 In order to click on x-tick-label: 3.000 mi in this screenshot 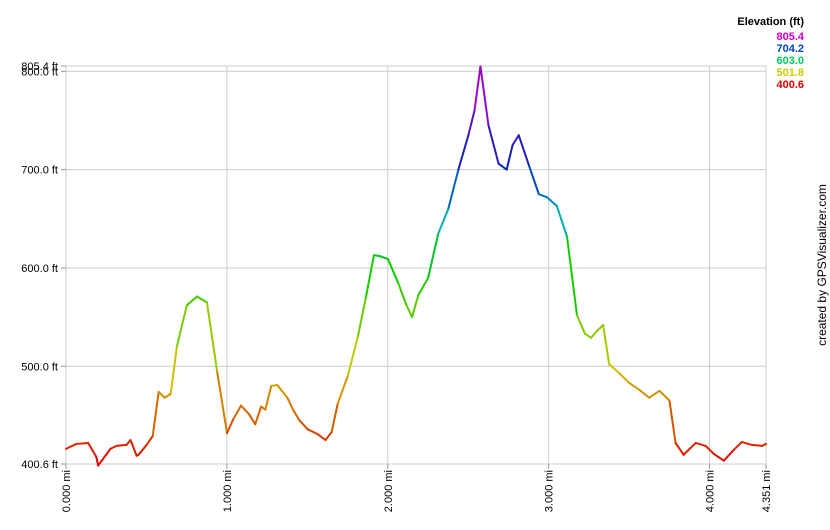, I will do `click(550, 491)`.